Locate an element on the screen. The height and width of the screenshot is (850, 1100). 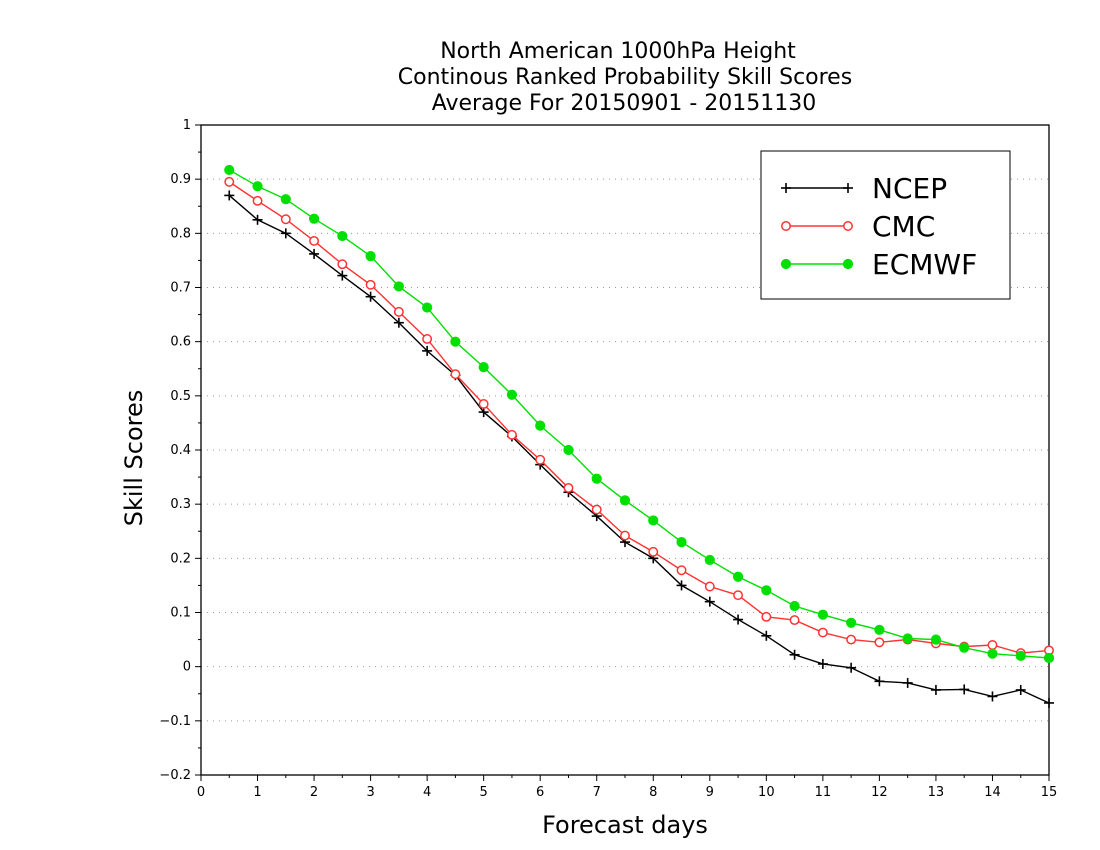
y-tick-label: −0.1 is located at coordinates (175, 721).